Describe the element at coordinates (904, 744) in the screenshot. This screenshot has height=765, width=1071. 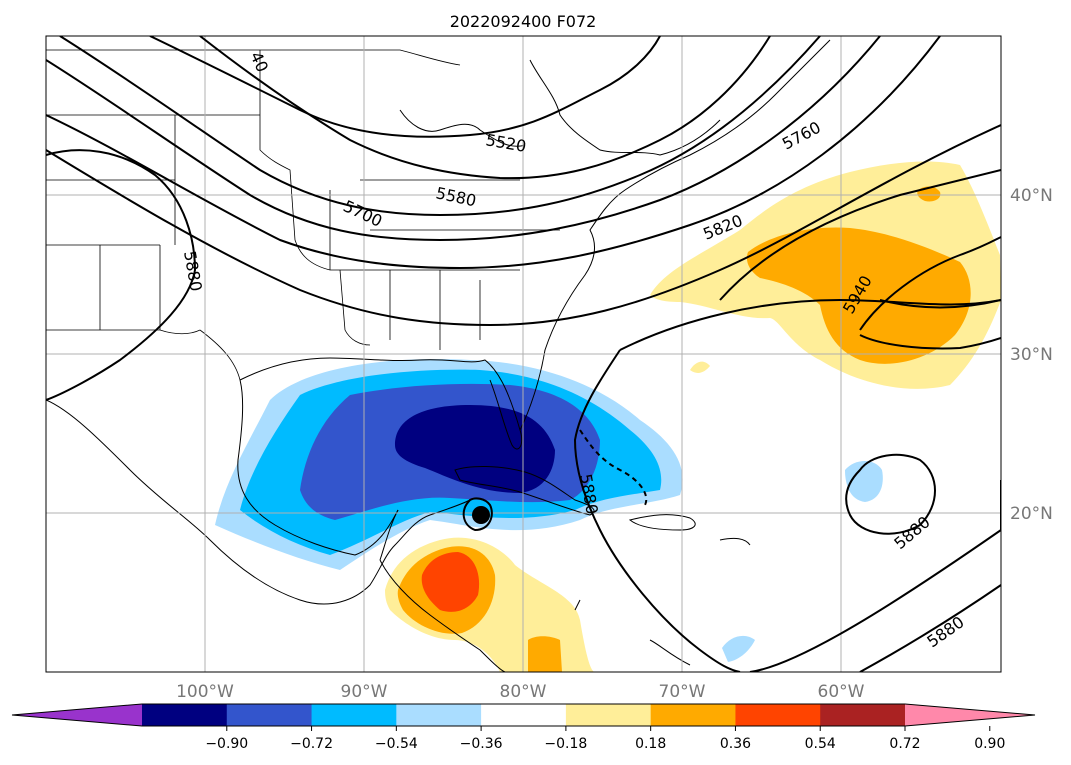
I see `colorbar-tick-label: 0.72` at that location.